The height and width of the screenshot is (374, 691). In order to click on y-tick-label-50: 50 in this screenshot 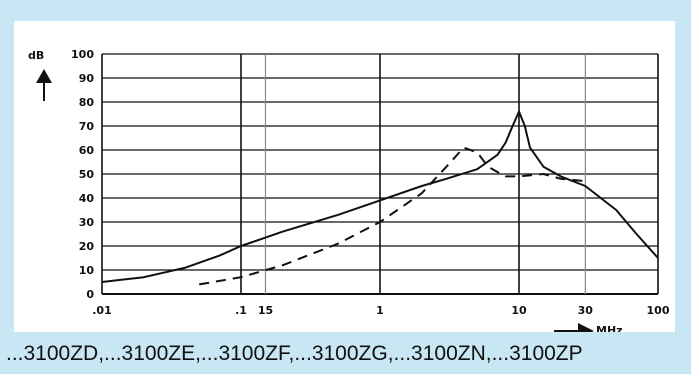, I will do `click(87, 174)`.